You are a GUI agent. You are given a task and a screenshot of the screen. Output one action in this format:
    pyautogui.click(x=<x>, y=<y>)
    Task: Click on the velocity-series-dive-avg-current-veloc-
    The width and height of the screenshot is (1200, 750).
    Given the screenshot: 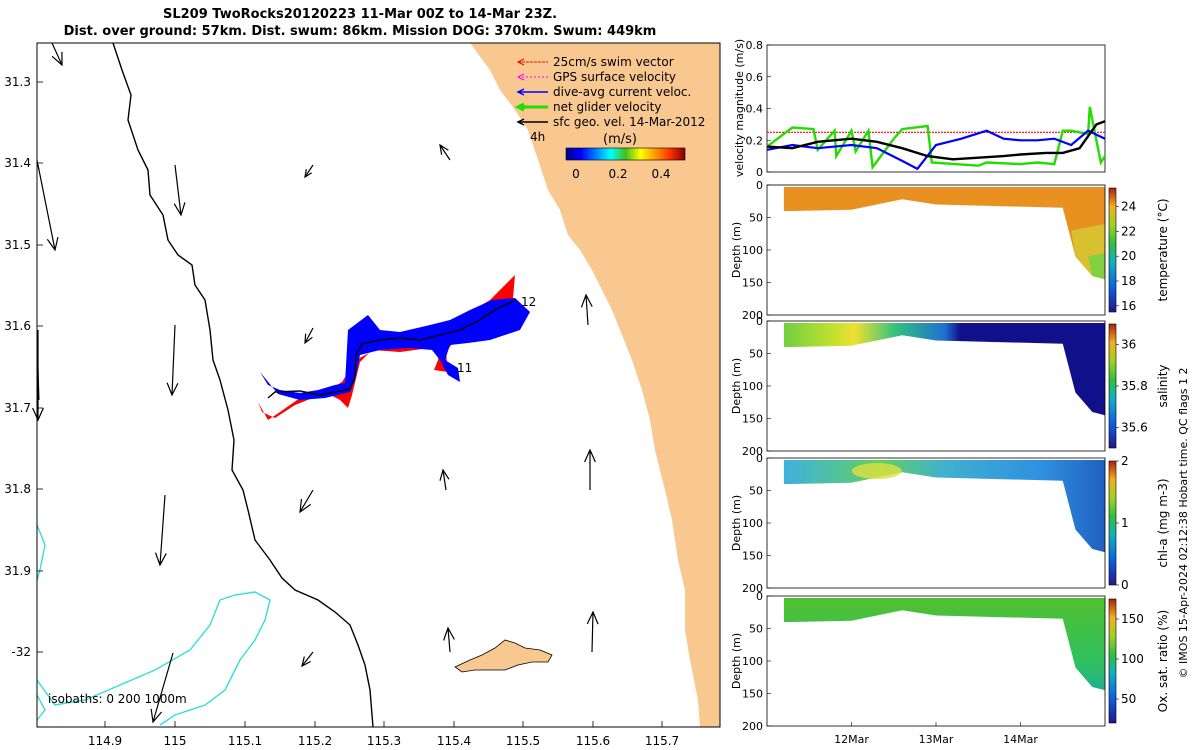 What is the action you would take?
    pyautogui.click(x=936, y=150)
    